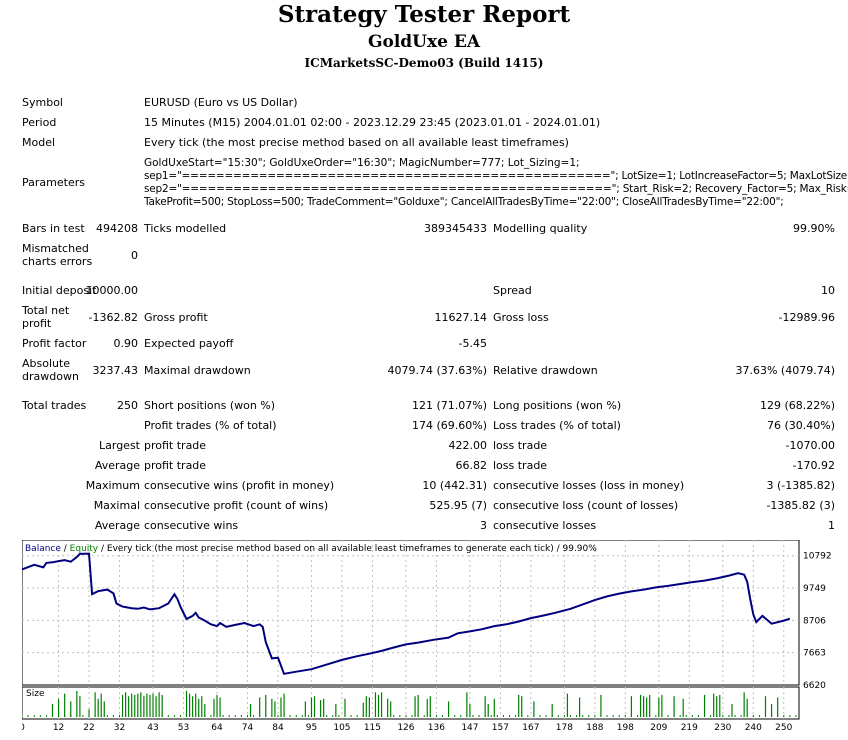  I want to click on bars-label: Bars in test, so click(53, 228).